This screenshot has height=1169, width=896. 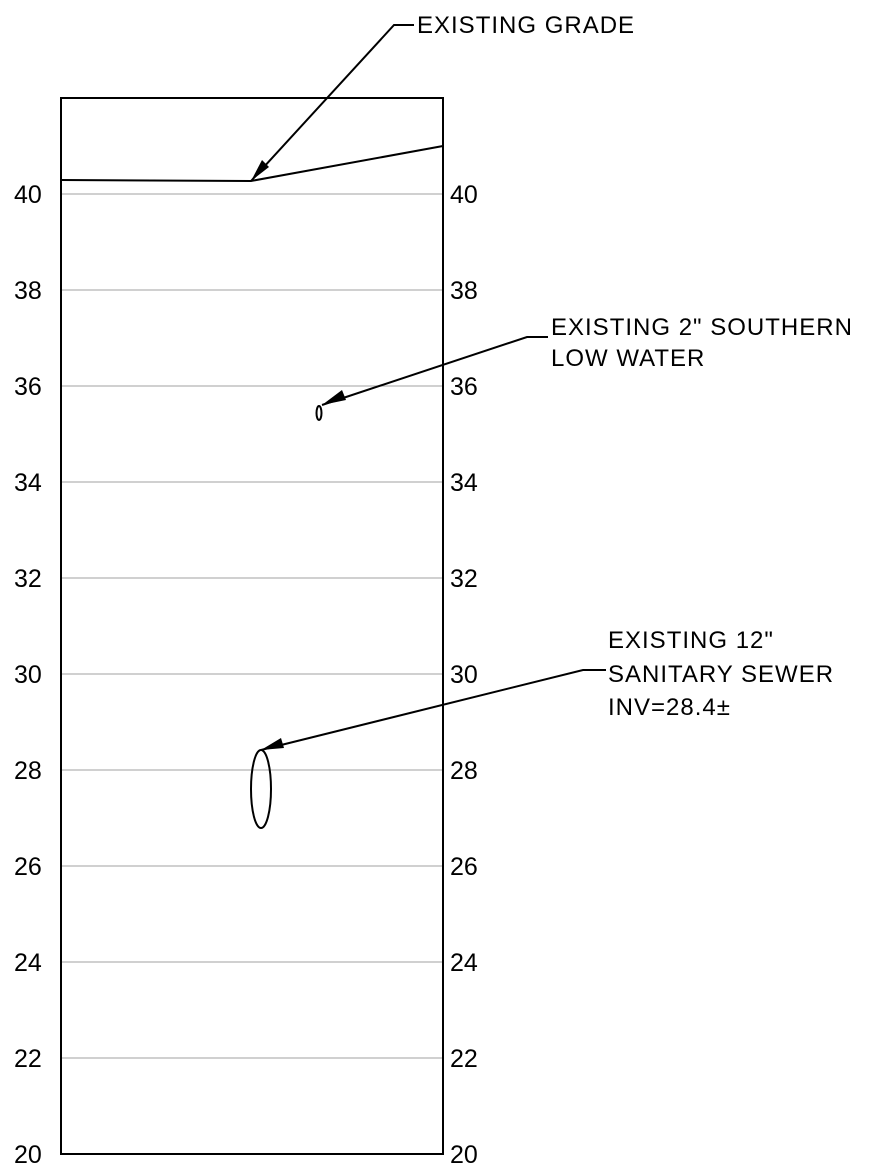 I want to click on right-label-32: 32, so click(x=464, y=579).